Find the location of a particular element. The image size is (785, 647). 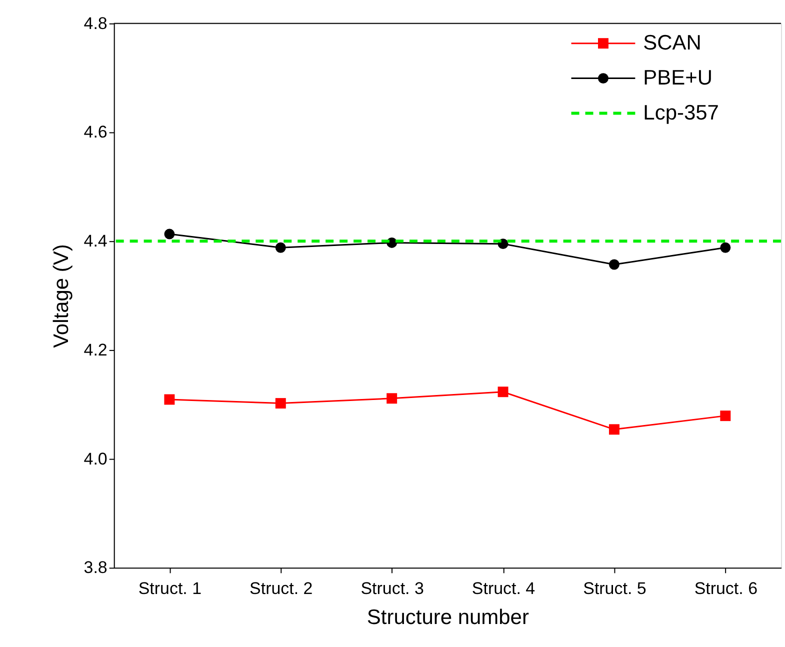

x-tick-label: Struct. 1 is located at coordinates (170, 588).